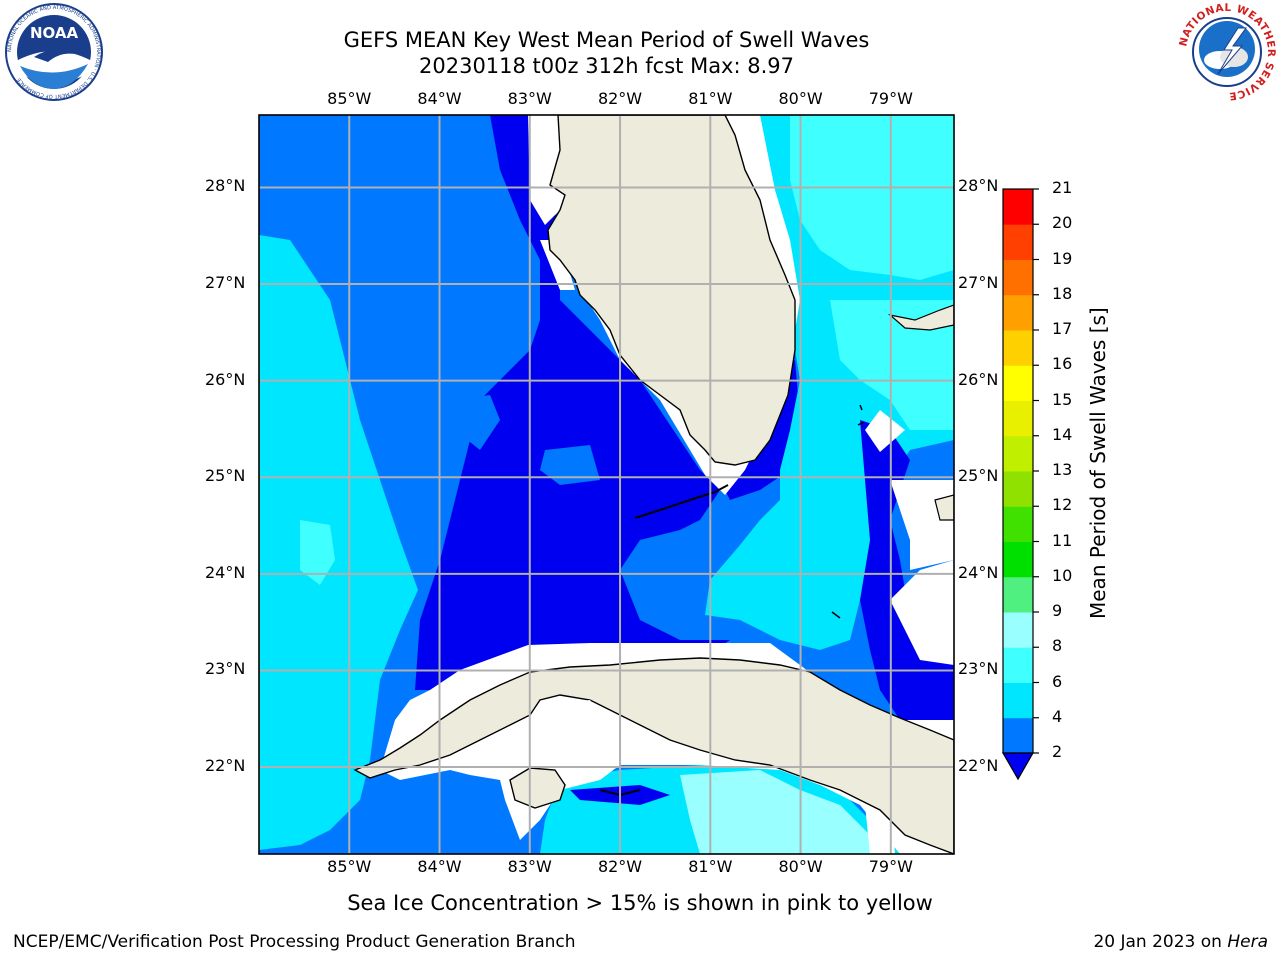 This screenshot has height=960, width=1280. What do you see at coordinates (710, 866) in the screenshot?
I see `lon-label-bottom: 81°W` at bounding box center [710, 866].